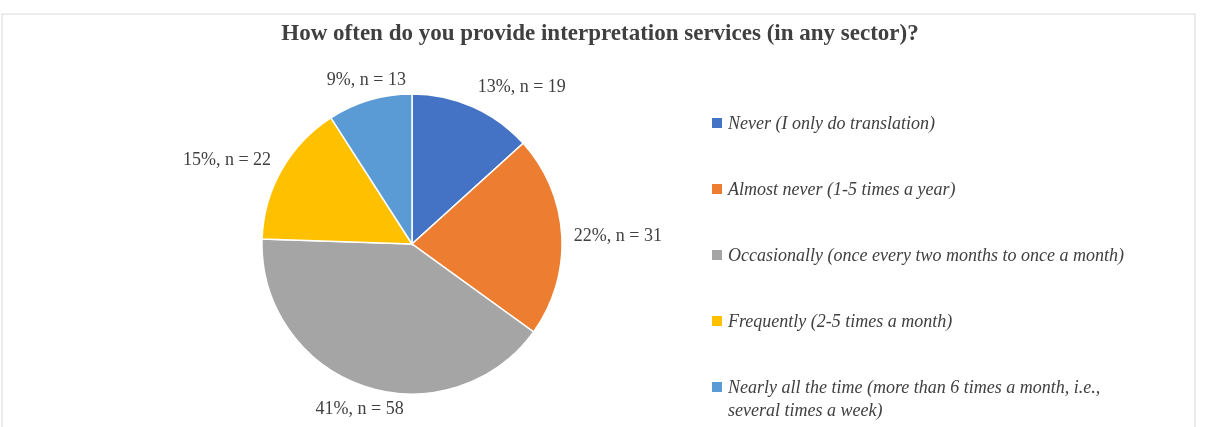 This screenshot has height=427, width=1205. I want to click on data-label: 41%, n = 58, so click(359, 407).